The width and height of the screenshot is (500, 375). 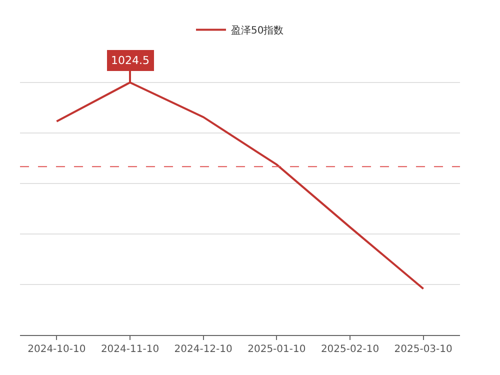 I want to click on x-tick-label: 2024-11-10, so click(x=130, y=349).